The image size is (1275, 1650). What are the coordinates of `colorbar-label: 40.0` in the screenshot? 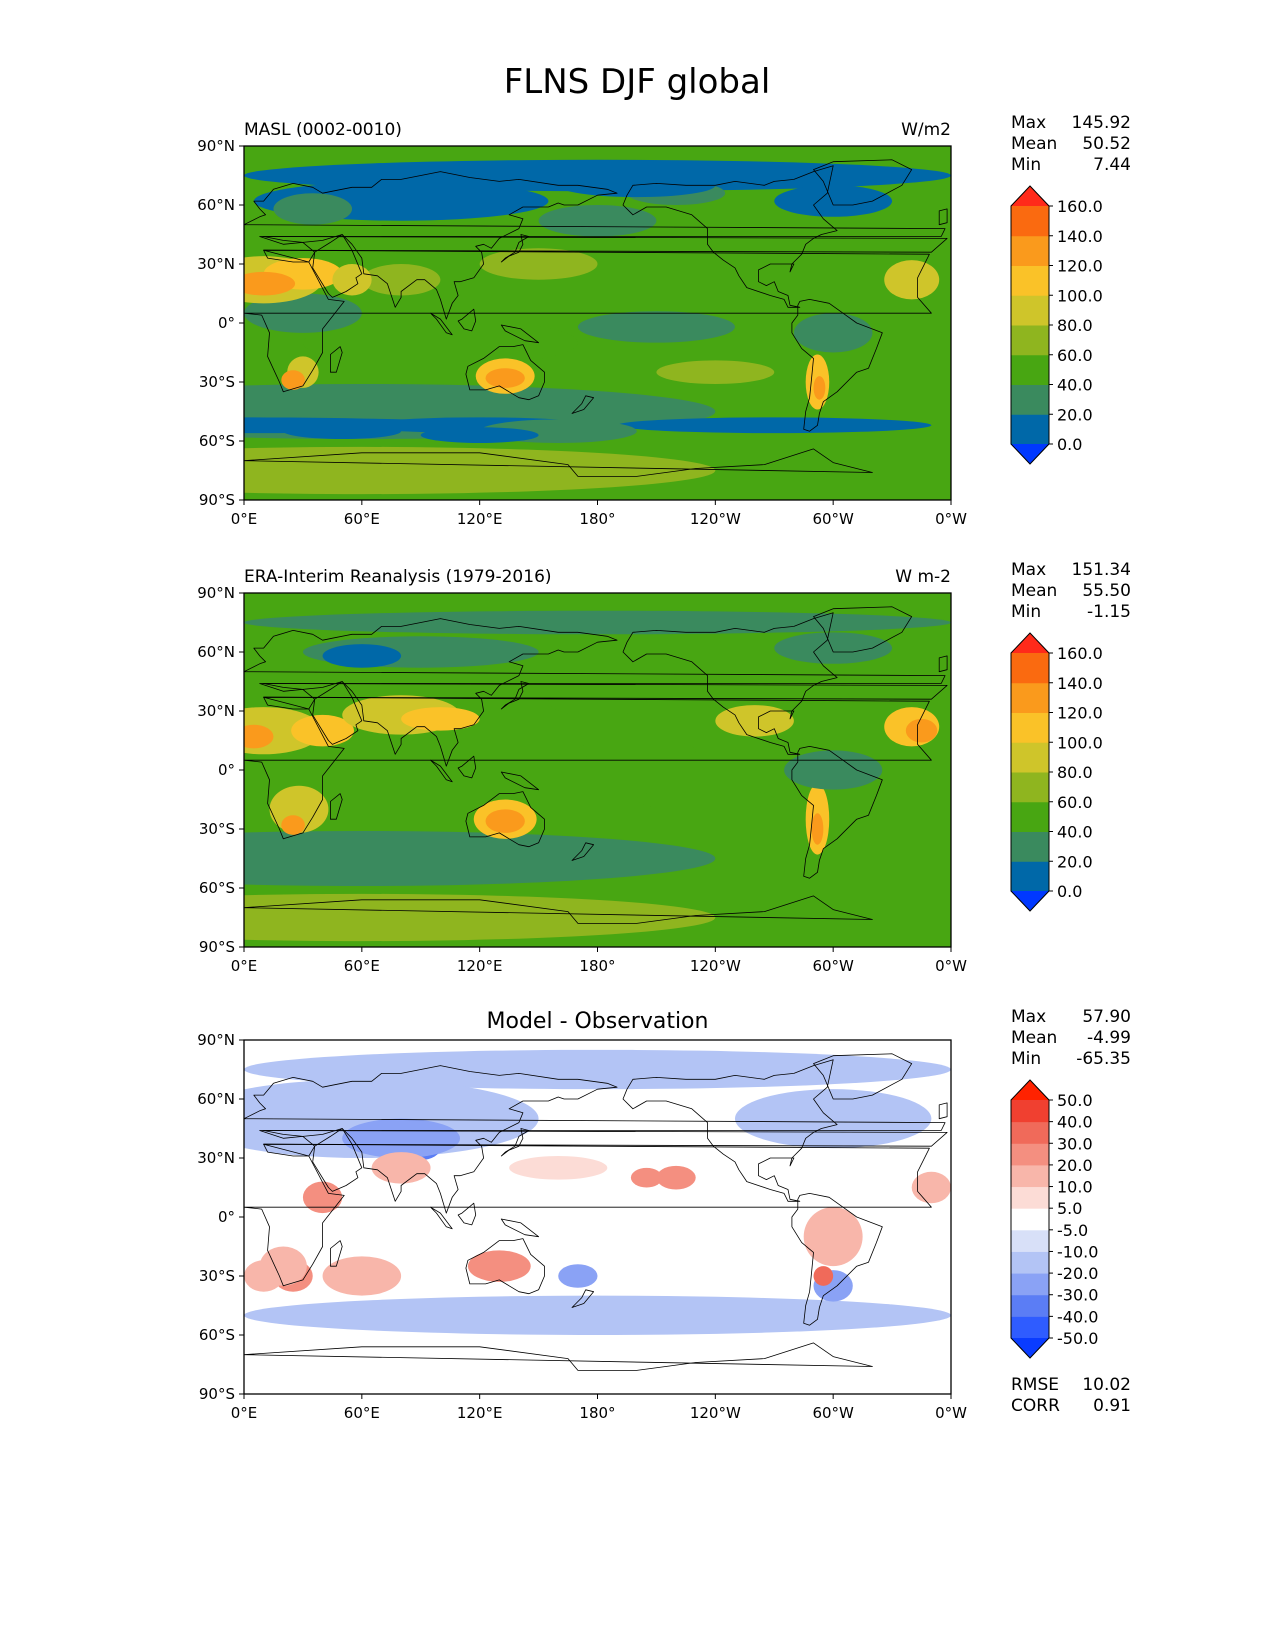 It's located at (1075, 385).